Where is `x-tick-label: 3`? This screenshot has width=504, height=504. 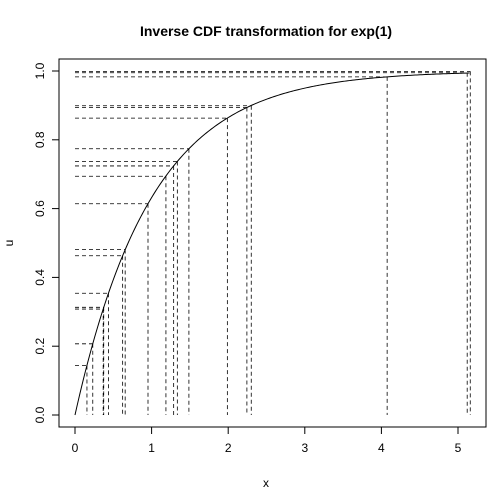 x-tick-label: 3 is located at coordinates (304, 448).